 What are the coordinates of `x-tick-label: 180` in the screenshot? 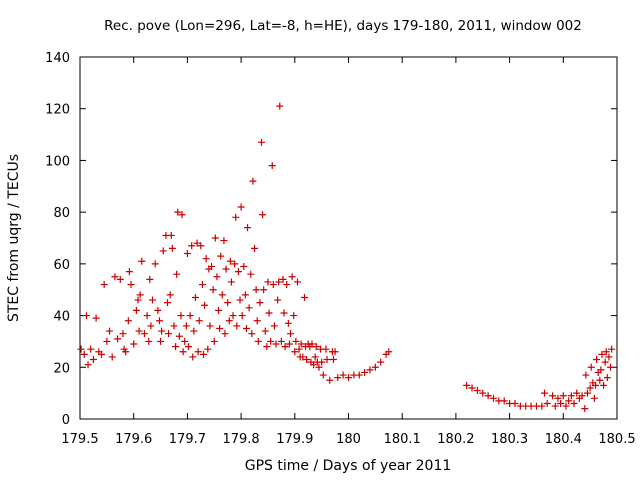 It's located at (348, 439).